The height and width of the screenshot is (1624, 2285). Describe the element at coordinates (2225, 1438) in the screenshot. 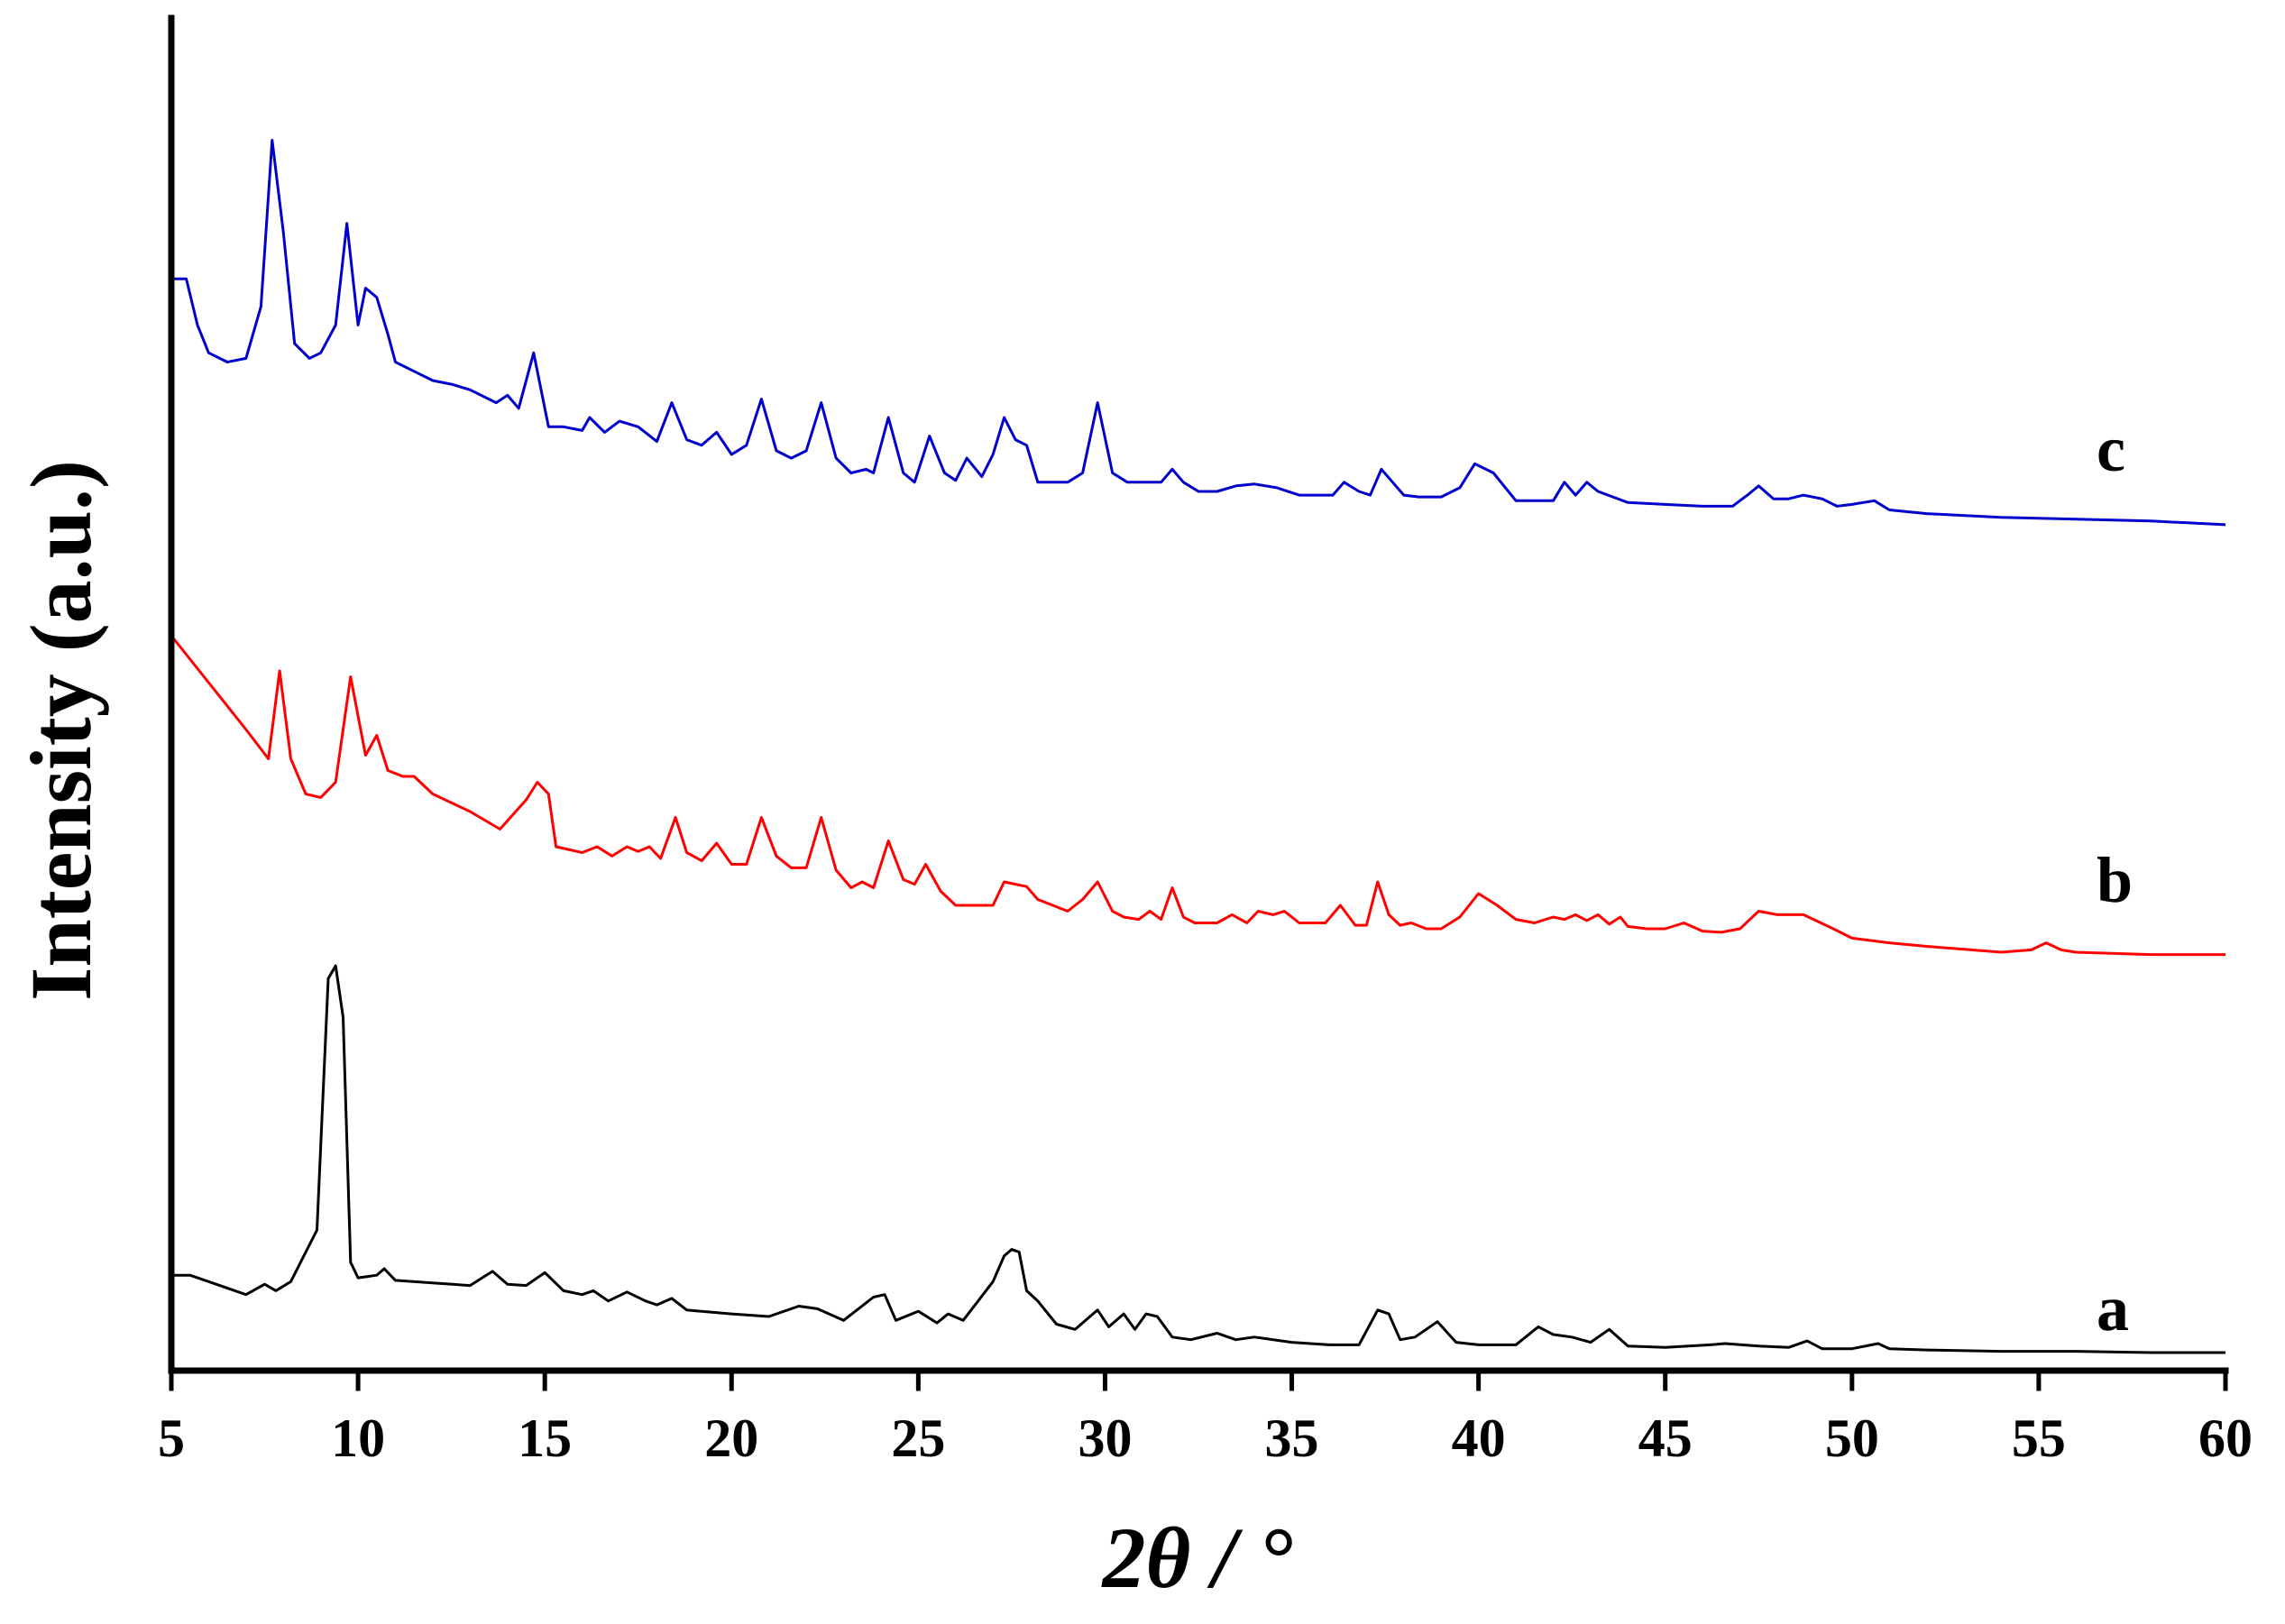

I see `x-tick-label: 60` at that location.